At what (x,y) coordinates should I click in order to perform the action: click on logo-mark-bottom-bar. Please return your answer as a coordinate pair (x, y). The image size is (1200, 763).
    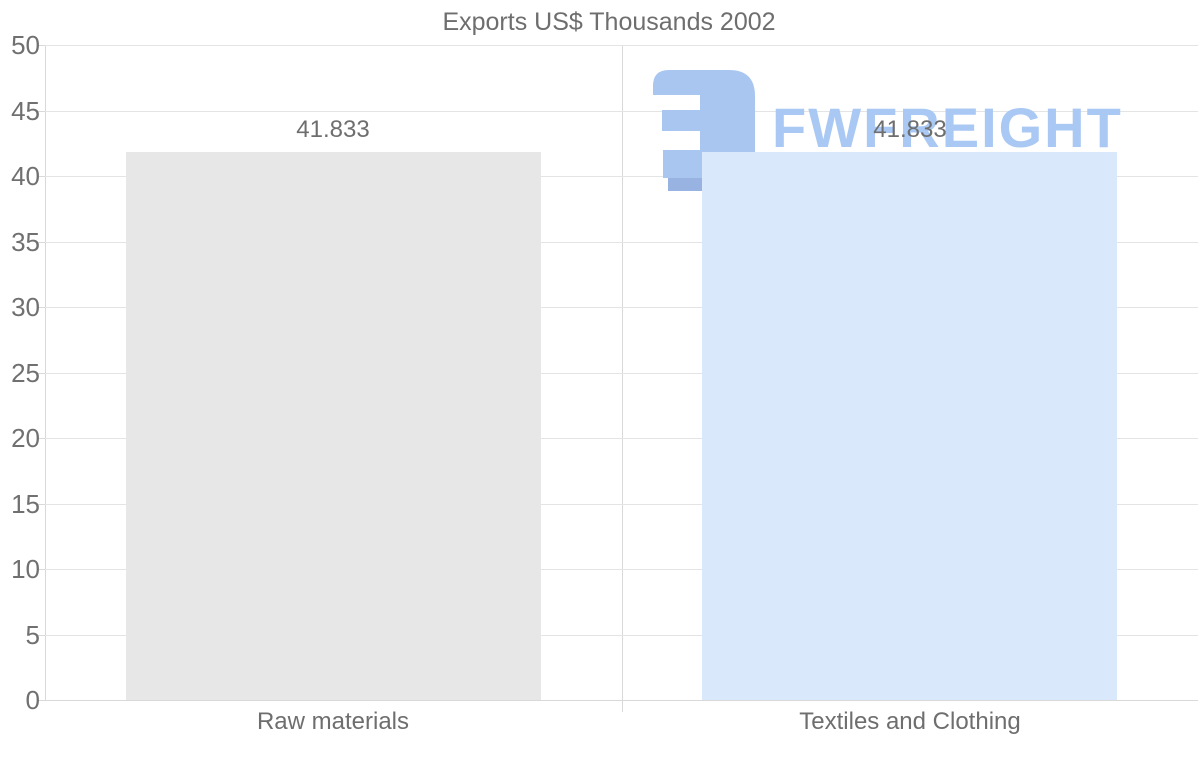
    Looking at the image, I should click on (683, 164).